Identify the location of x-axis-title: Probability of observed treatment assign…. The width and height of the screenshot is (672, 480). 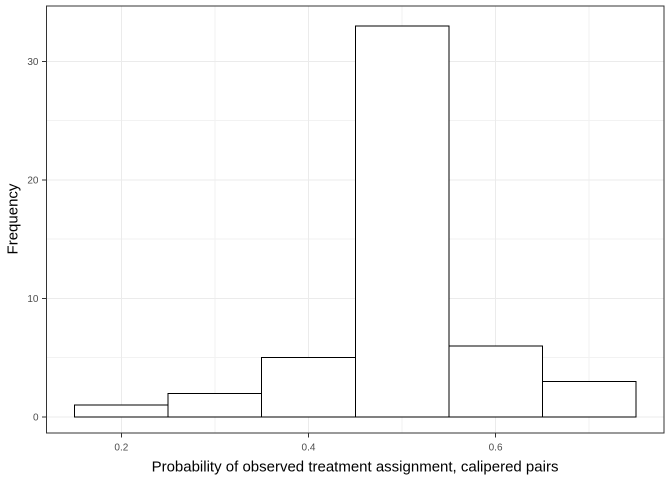
(355, 467).